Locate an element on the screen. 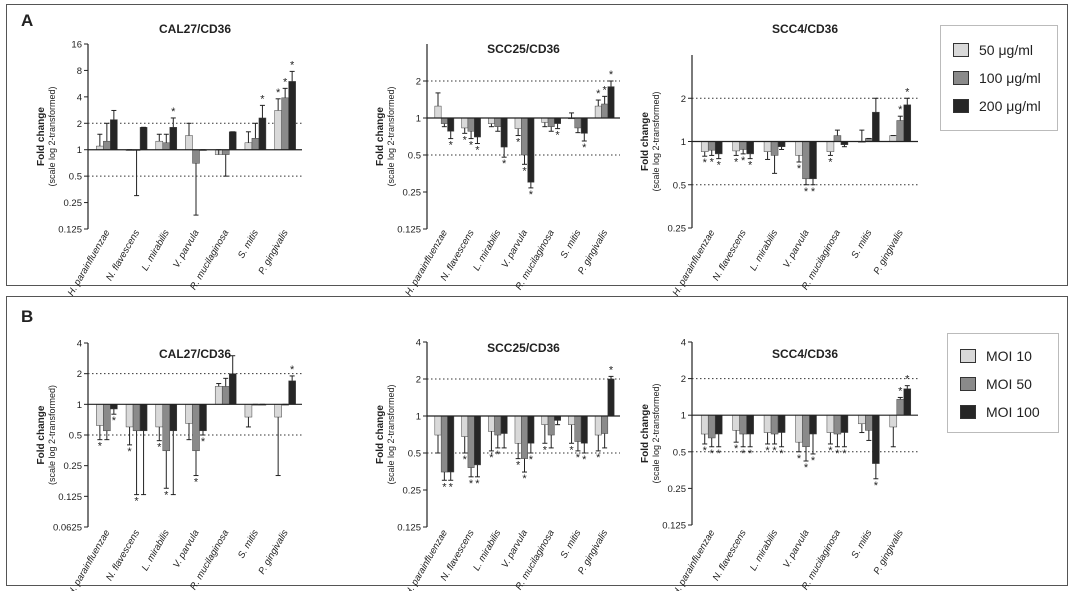 The width and height of the screenshot is (1074, 591). legend-b-item: MOI 100 is located at coordinates (1000, 412).